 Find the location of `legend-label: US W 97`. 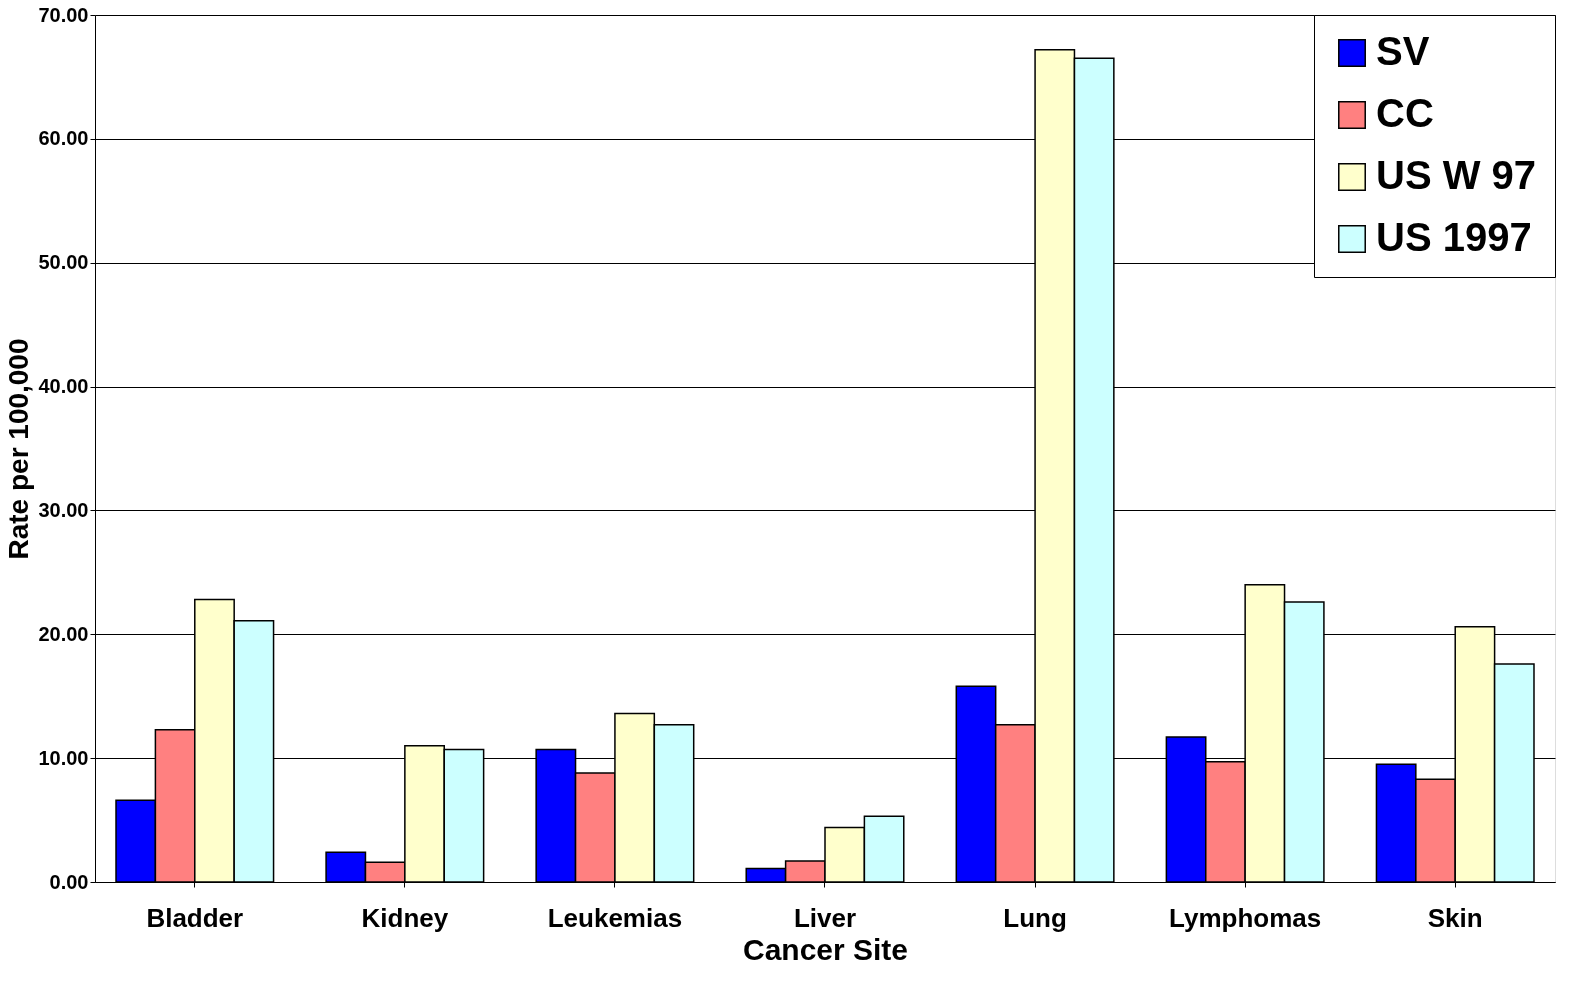

legend-label: US W 97 is located at coordinates (1456, 175).